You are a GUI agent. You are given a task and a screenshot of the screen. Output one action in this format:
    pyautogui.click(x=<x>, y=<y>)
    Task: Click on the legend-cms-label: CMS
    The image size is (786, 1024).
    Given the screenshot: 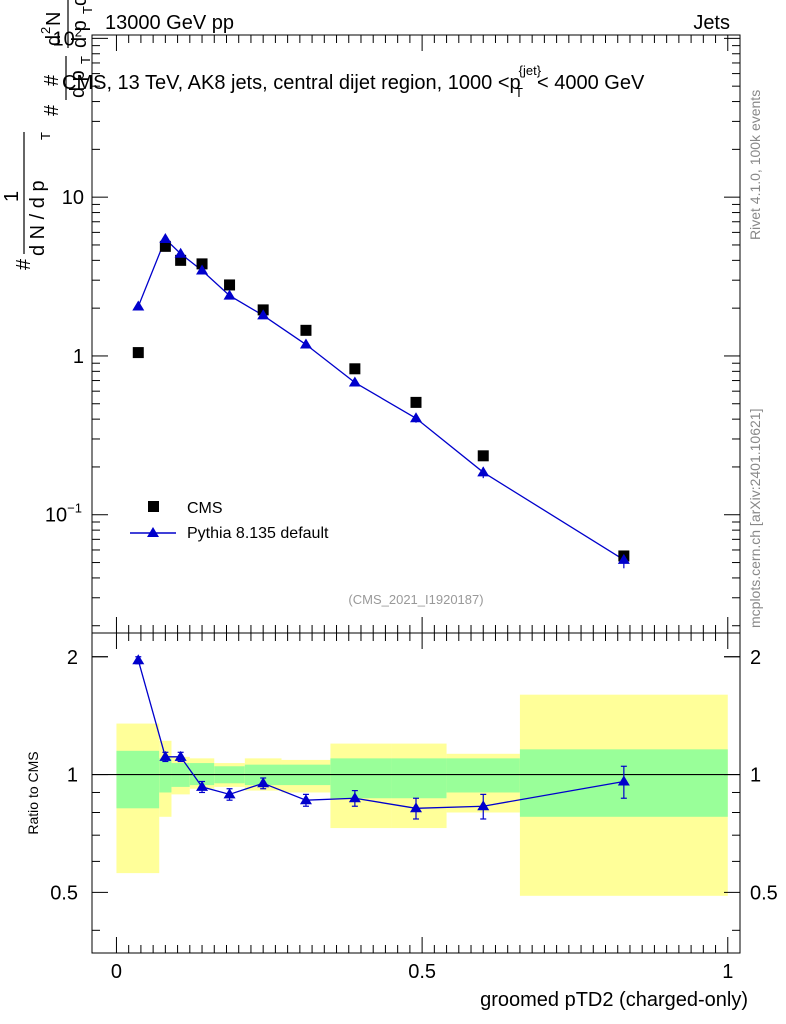 What is the action you would take?
    pyautogui.click(x=205, y=508)
    